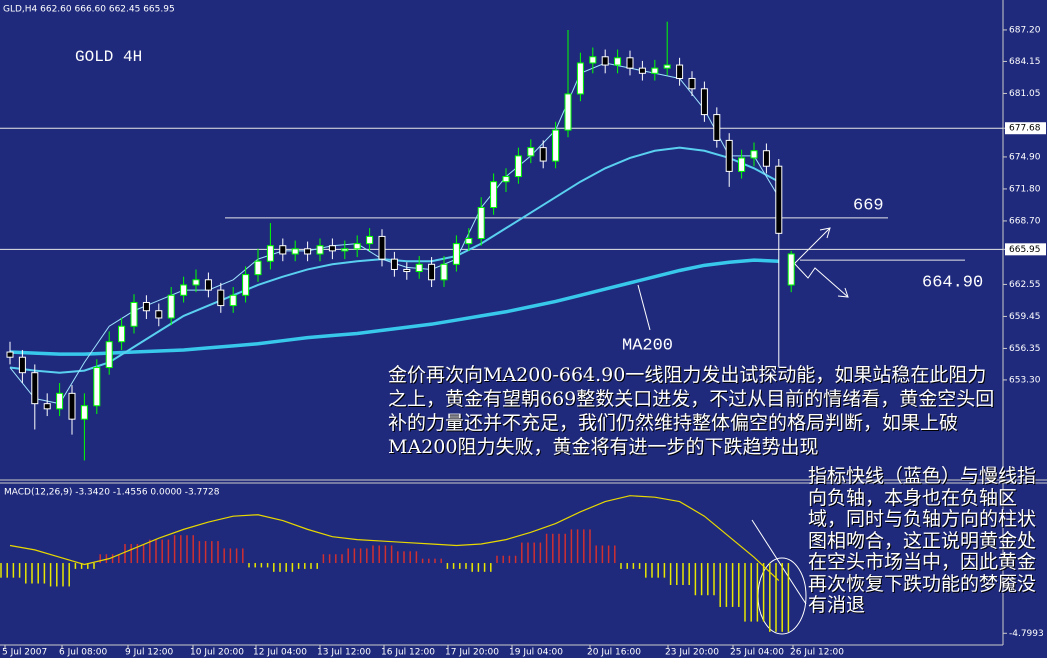  What do you see at coordinates (24, 653) in the screenshot?
I see `x-tick-label: 5 Jul 2007` at bounding box center [24, 653].